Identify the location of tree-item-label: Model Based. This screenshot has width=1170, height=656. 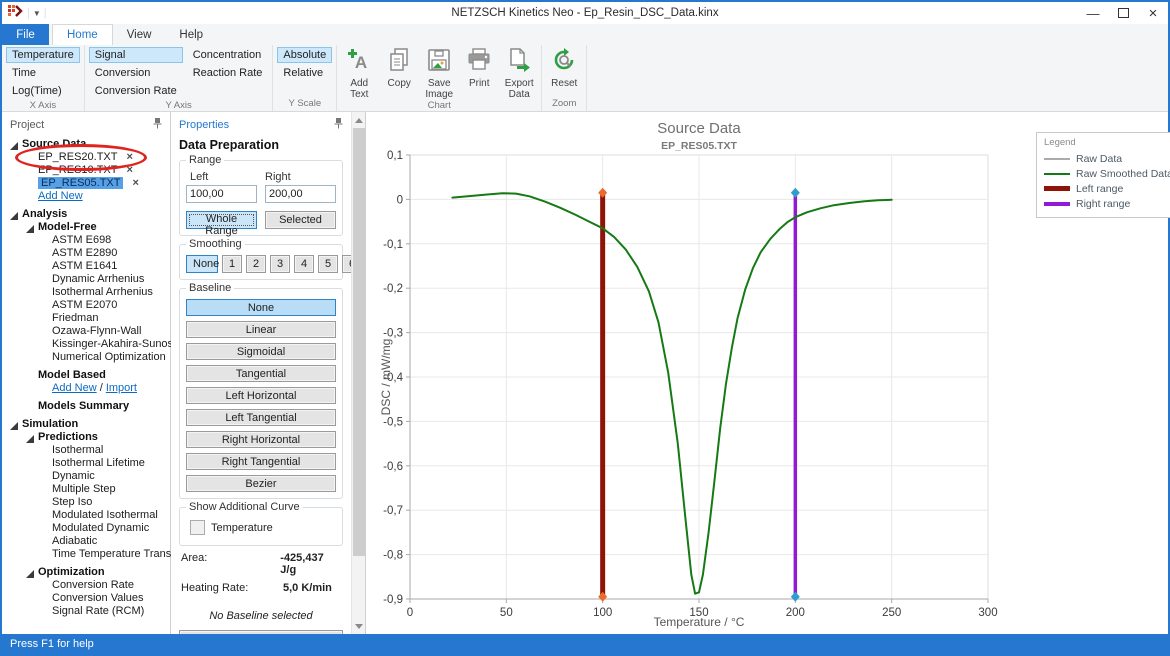
(72, 375).